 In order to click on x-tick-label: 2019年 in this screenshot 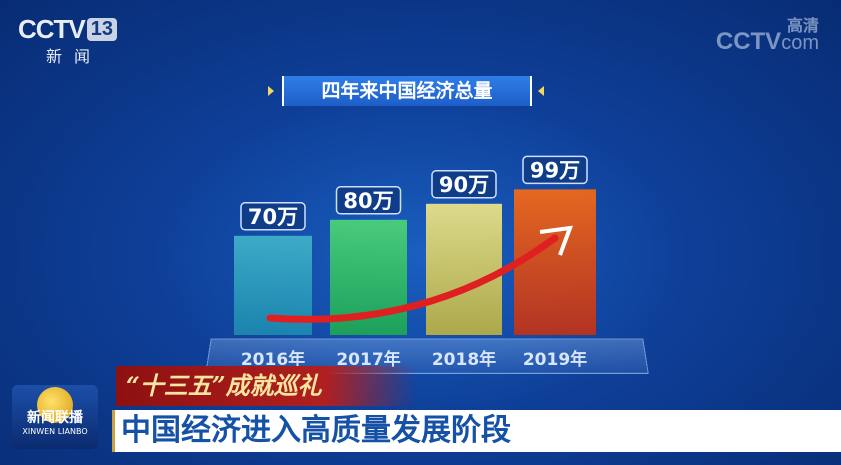, I will do `click(555, 359)`.